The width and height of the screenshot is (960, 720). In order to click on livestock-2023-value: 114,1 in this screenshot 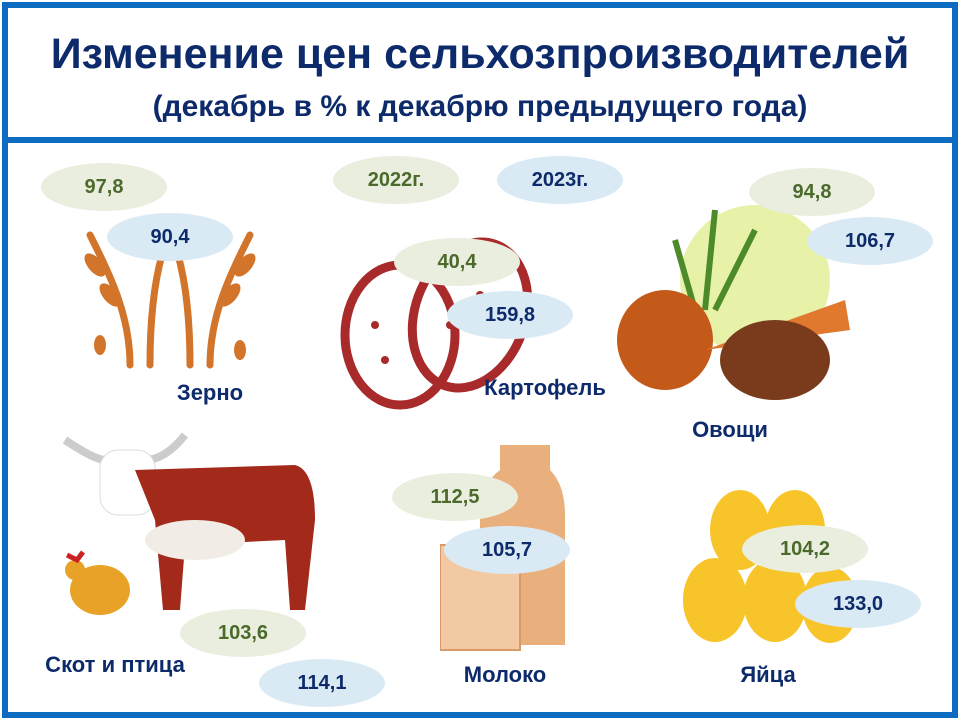, I will do `click(322, 683)`.